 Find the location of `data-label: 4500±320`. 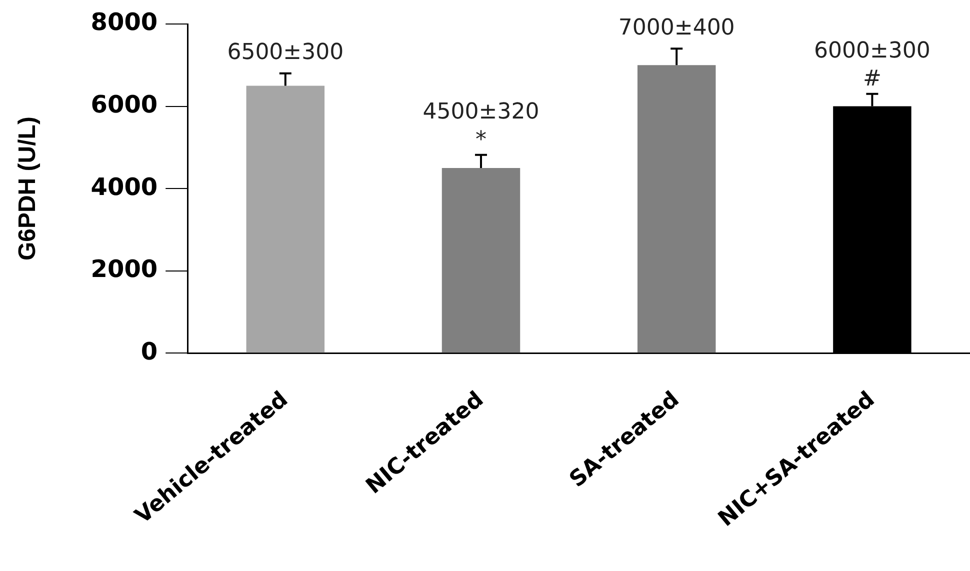

data-label: 4500±320 is located at coordinates (481, 112).